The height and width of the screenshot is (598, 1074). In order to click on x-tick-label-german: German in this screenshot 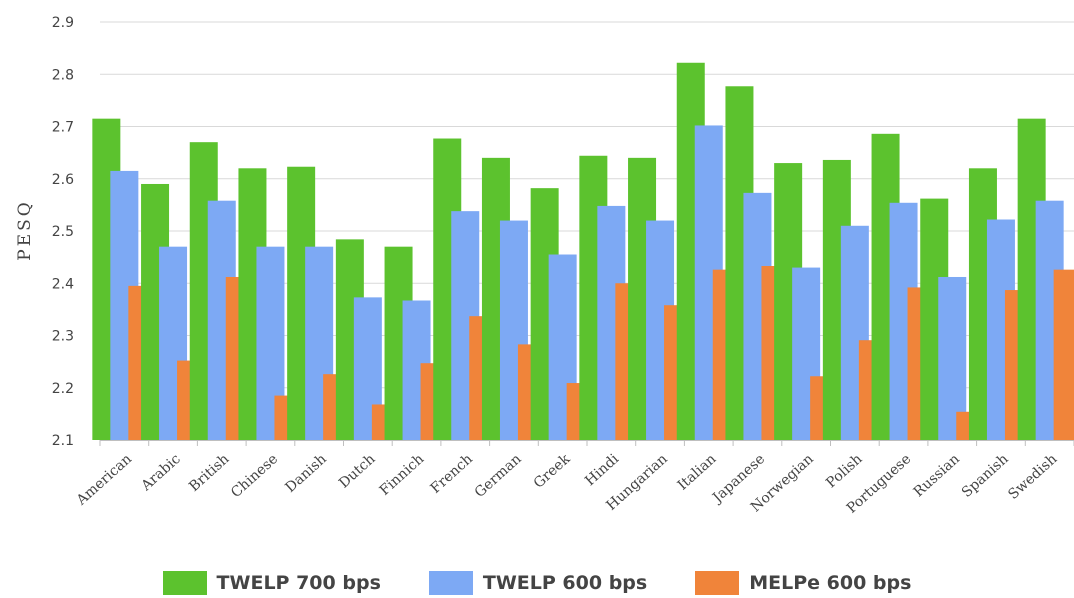, I will do `click(498, 476)`.